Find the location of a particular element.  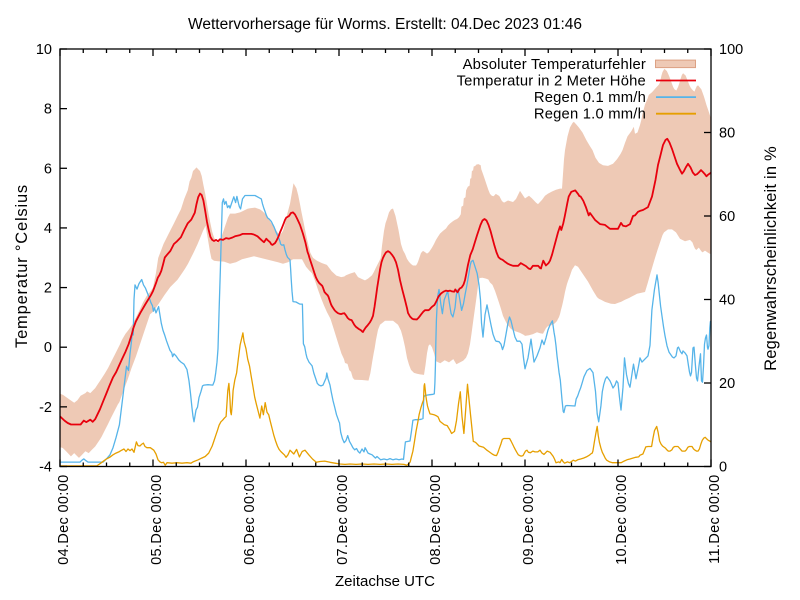

svg-text: Absoluter Temperaturfehler is located at coordinates (554, 65).